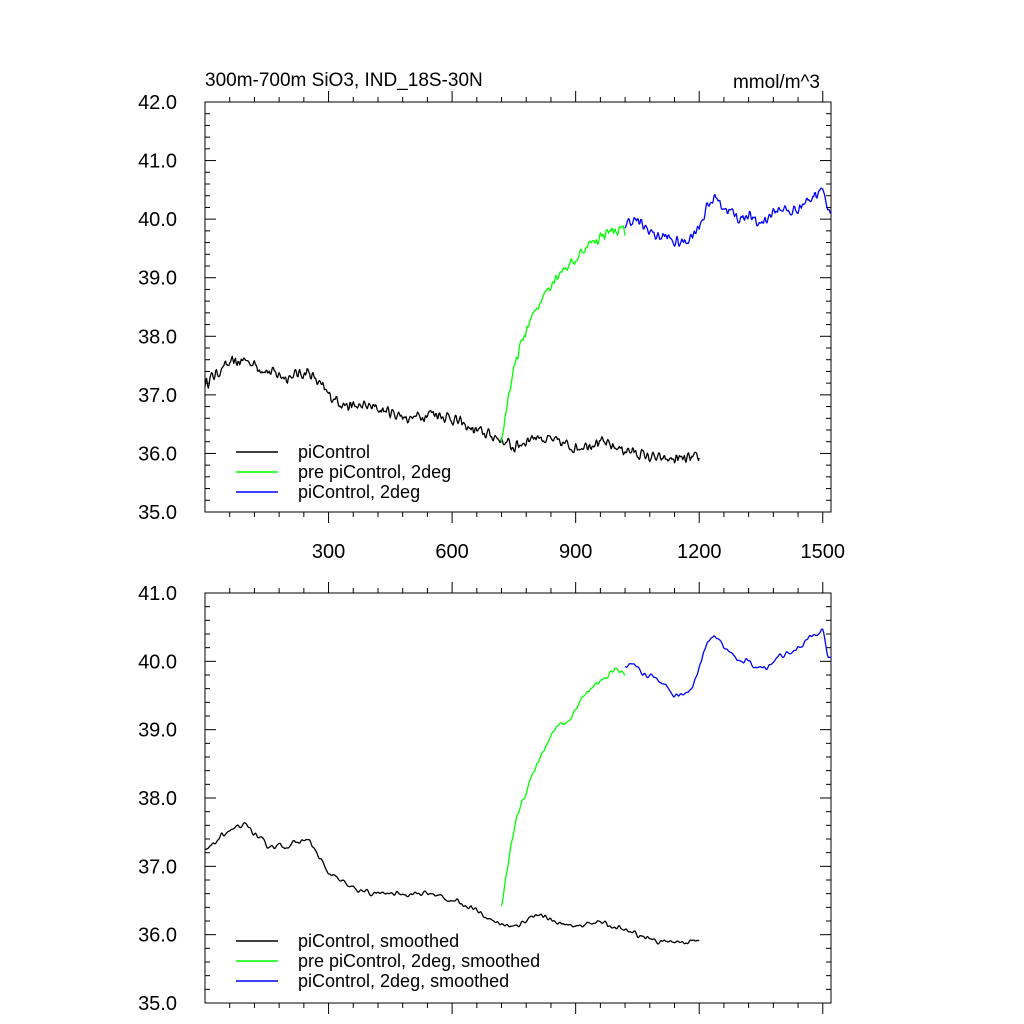 This screenshot has width=1024, height=1024. I want to click on legend-label: pre piControl, 2deg, so click(374, 472).